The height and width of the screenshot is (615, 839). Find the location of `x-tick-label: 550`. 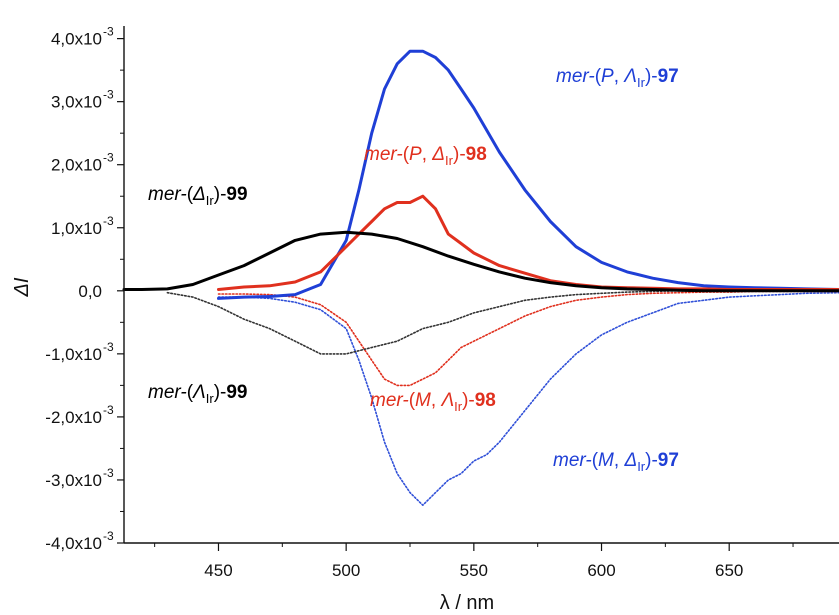

x-tick-label: 550 is located at coordinates (474, 570).